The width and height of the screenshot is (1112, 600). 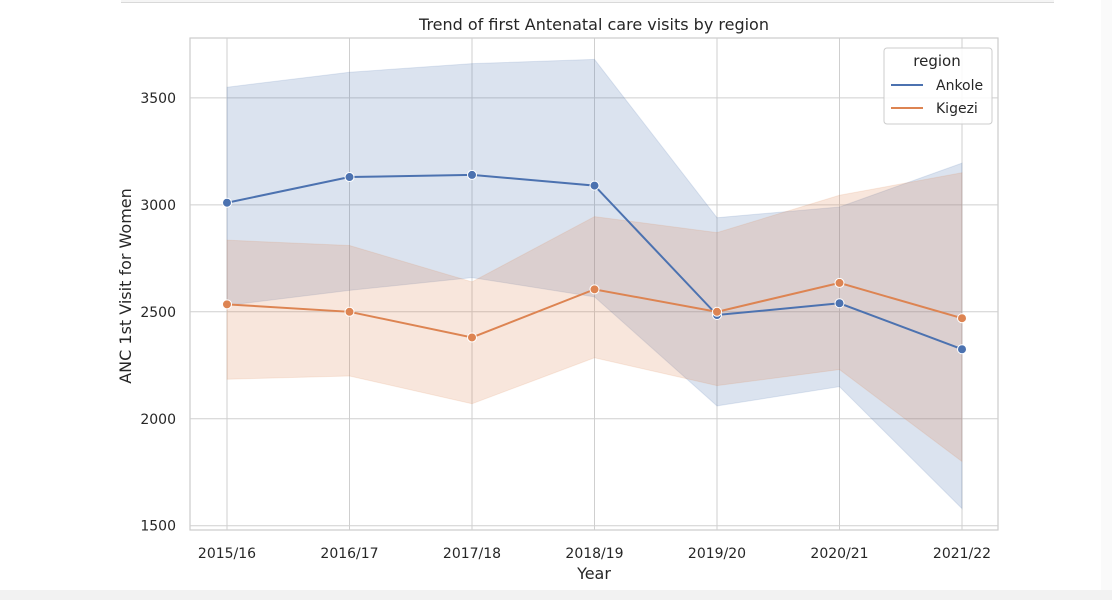 What do you see at coordinates (158, 99) in the screenshot?
I see `y-tick-label: 3500` at bounding box center [158, 99].